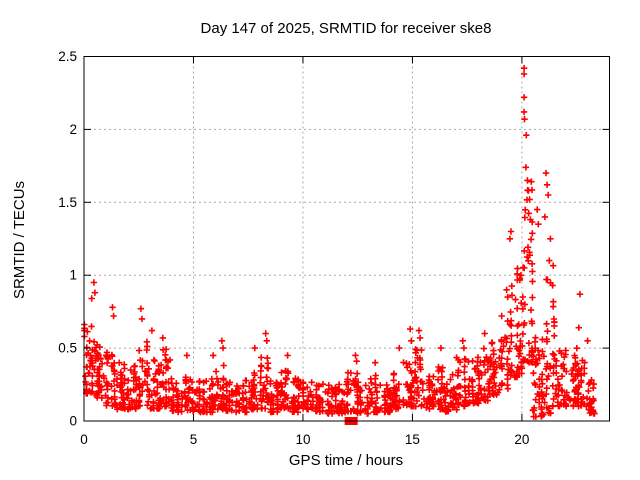 The height and width of the screenshot is (480, 640). I want to click on y-axis-label: SRMTID / TECUs, so click(19, 240).